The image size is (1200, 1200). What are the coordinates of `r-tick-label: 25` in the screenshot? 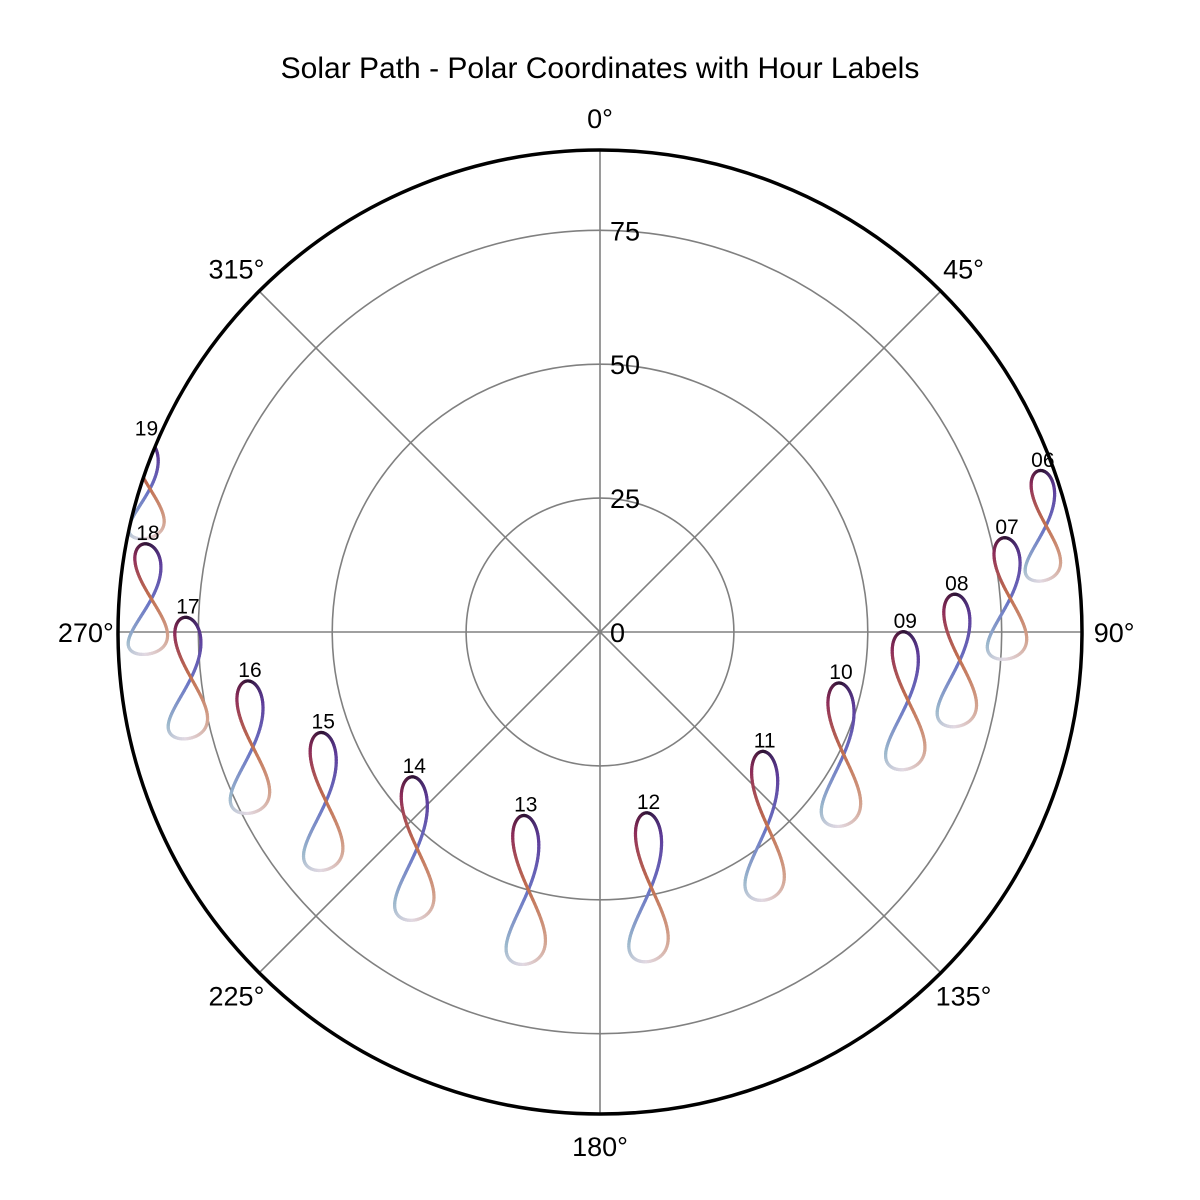 It's located at (625, 499).